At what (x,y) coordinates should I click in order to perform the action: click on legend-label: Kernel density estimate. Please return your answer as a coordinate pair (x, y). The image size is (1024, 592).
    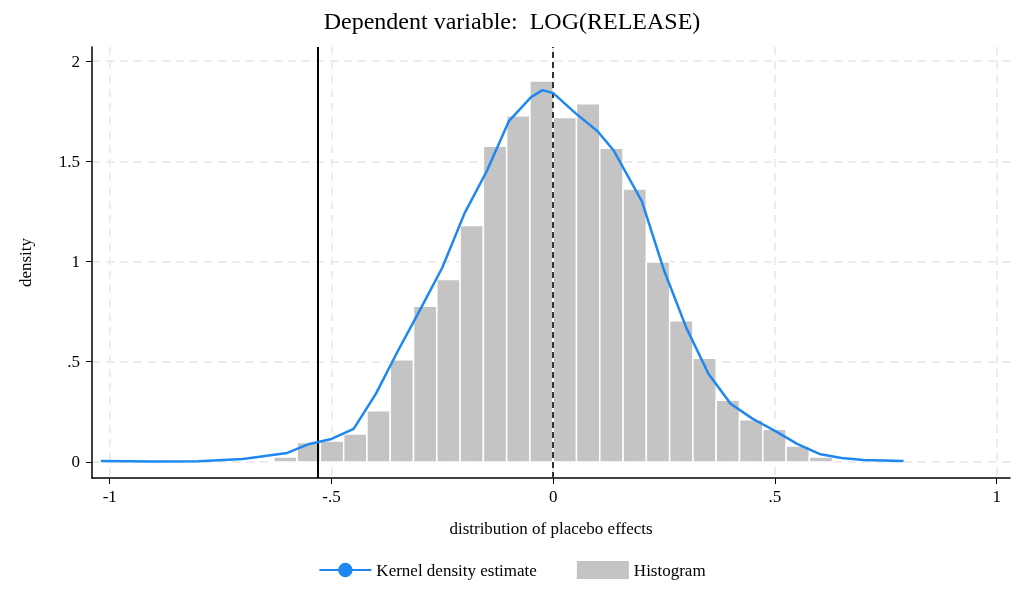
    Looking at the image, I should click on (456, 570).